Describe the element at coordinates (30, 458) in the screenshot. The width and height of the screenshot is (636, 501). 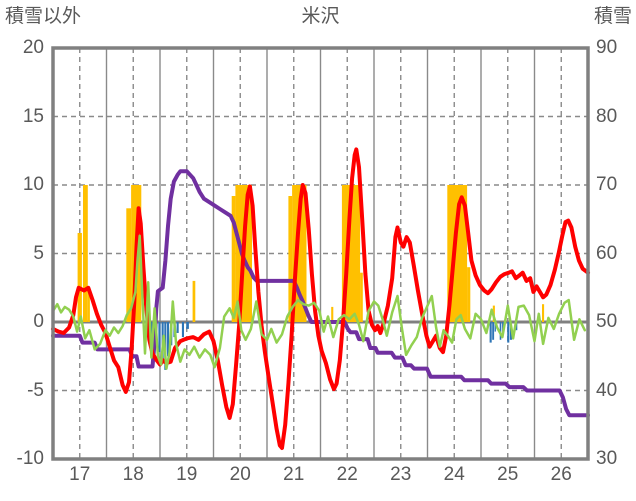
I see `y-left-tick: -10` at that location.